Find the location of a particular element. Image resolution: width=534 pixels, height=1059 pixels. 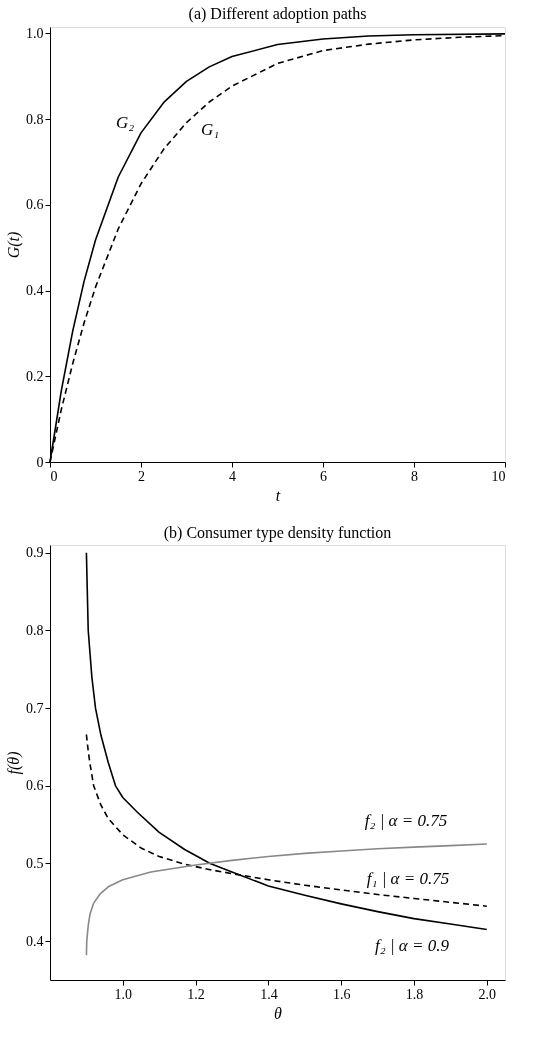

x-tick-label: 8 is located at coordinates (414, 476).